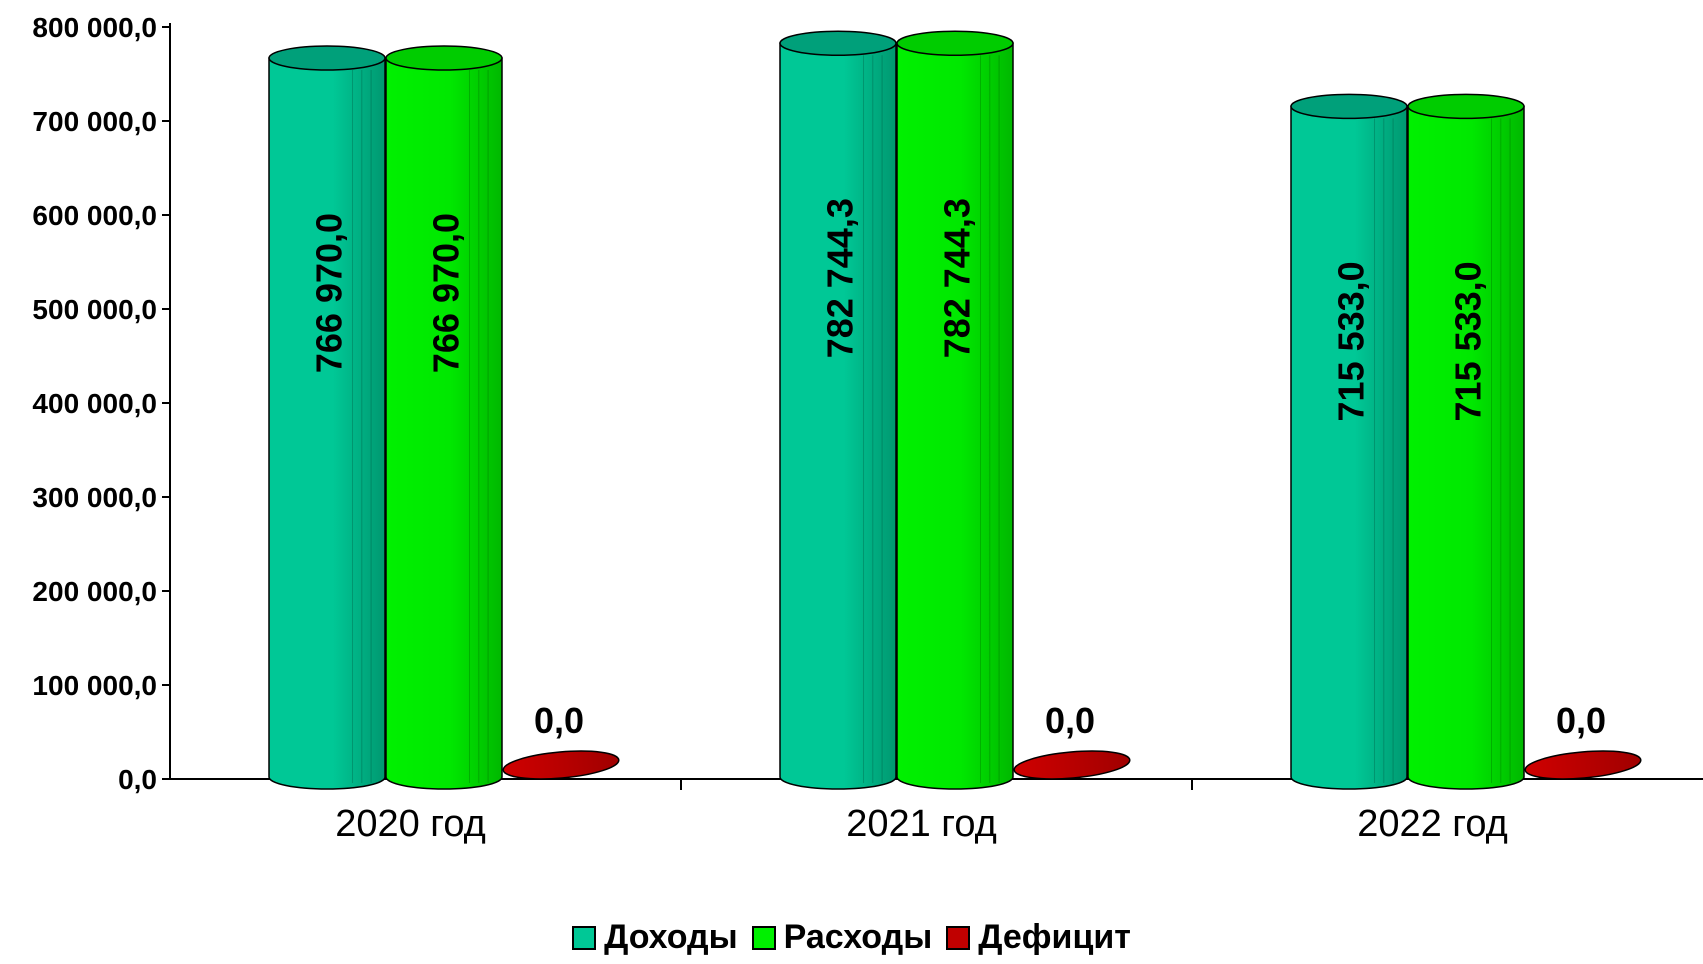 The image size is (1703, 964). I want to click on legend-item: Расходы, so click(842, 937).